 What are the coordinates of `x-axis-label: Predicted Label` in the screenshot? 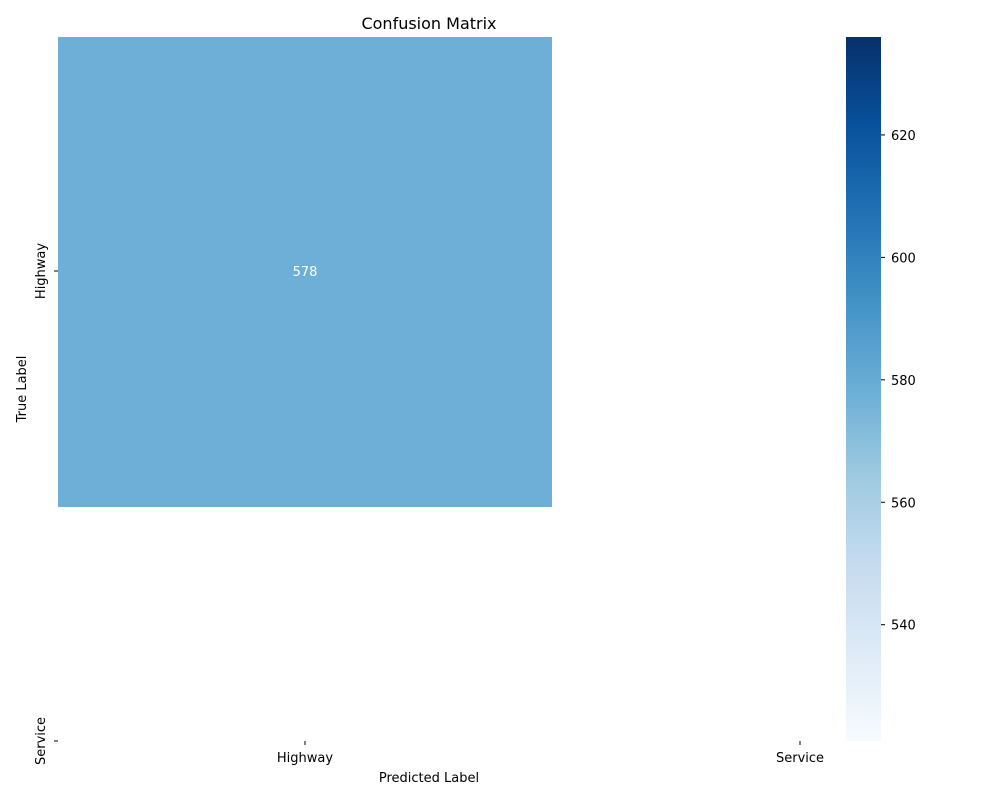 It's located at (429, 778).